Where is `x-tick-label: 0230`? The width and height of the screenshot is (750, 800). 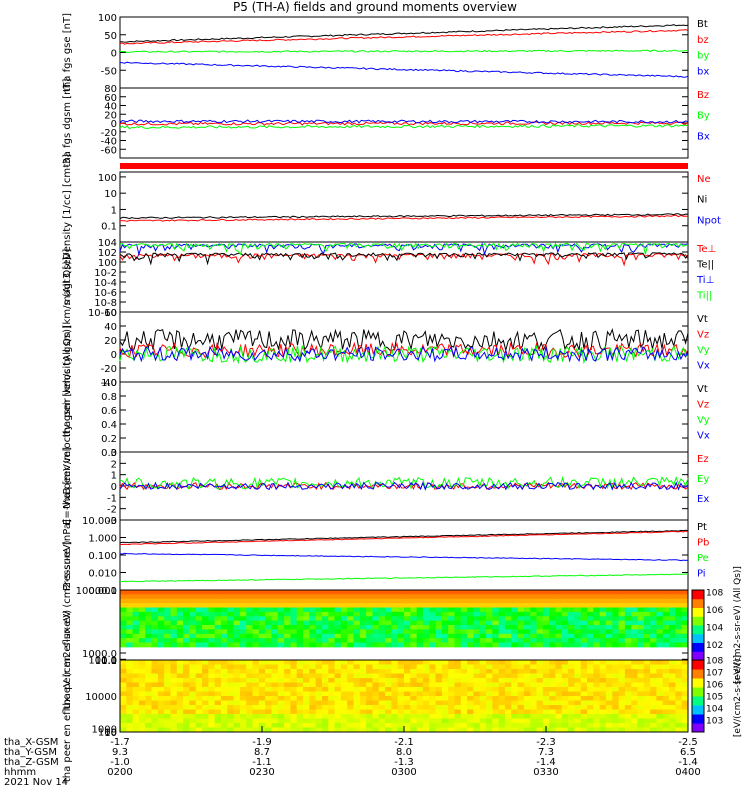
x-tick-label: 0230 is located at coordinates (261, 772).